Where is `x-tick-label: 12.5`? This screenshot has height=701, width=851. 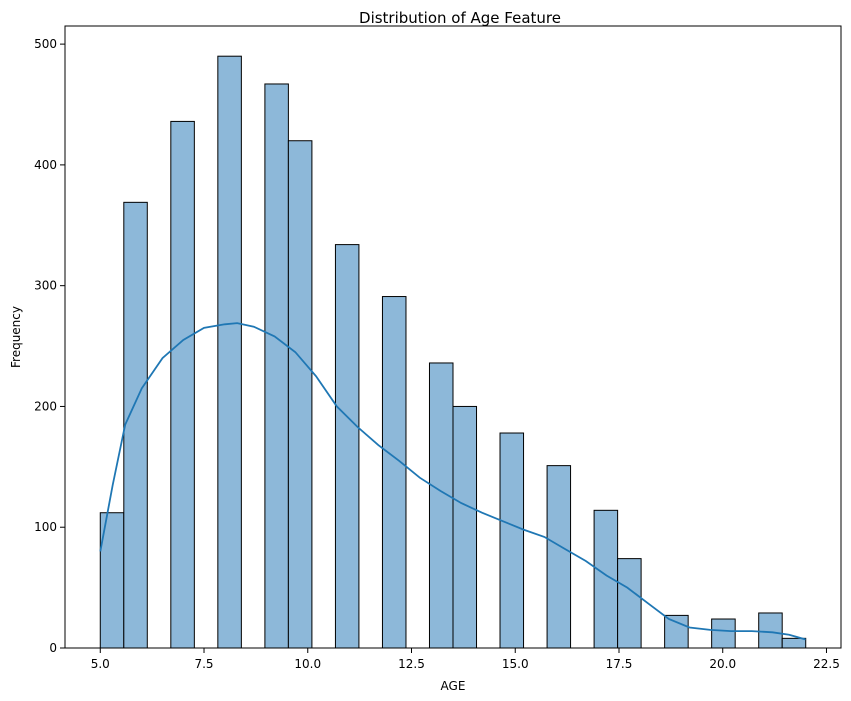 x-tick-label: 12.5 is located at coordinates (411, 664).